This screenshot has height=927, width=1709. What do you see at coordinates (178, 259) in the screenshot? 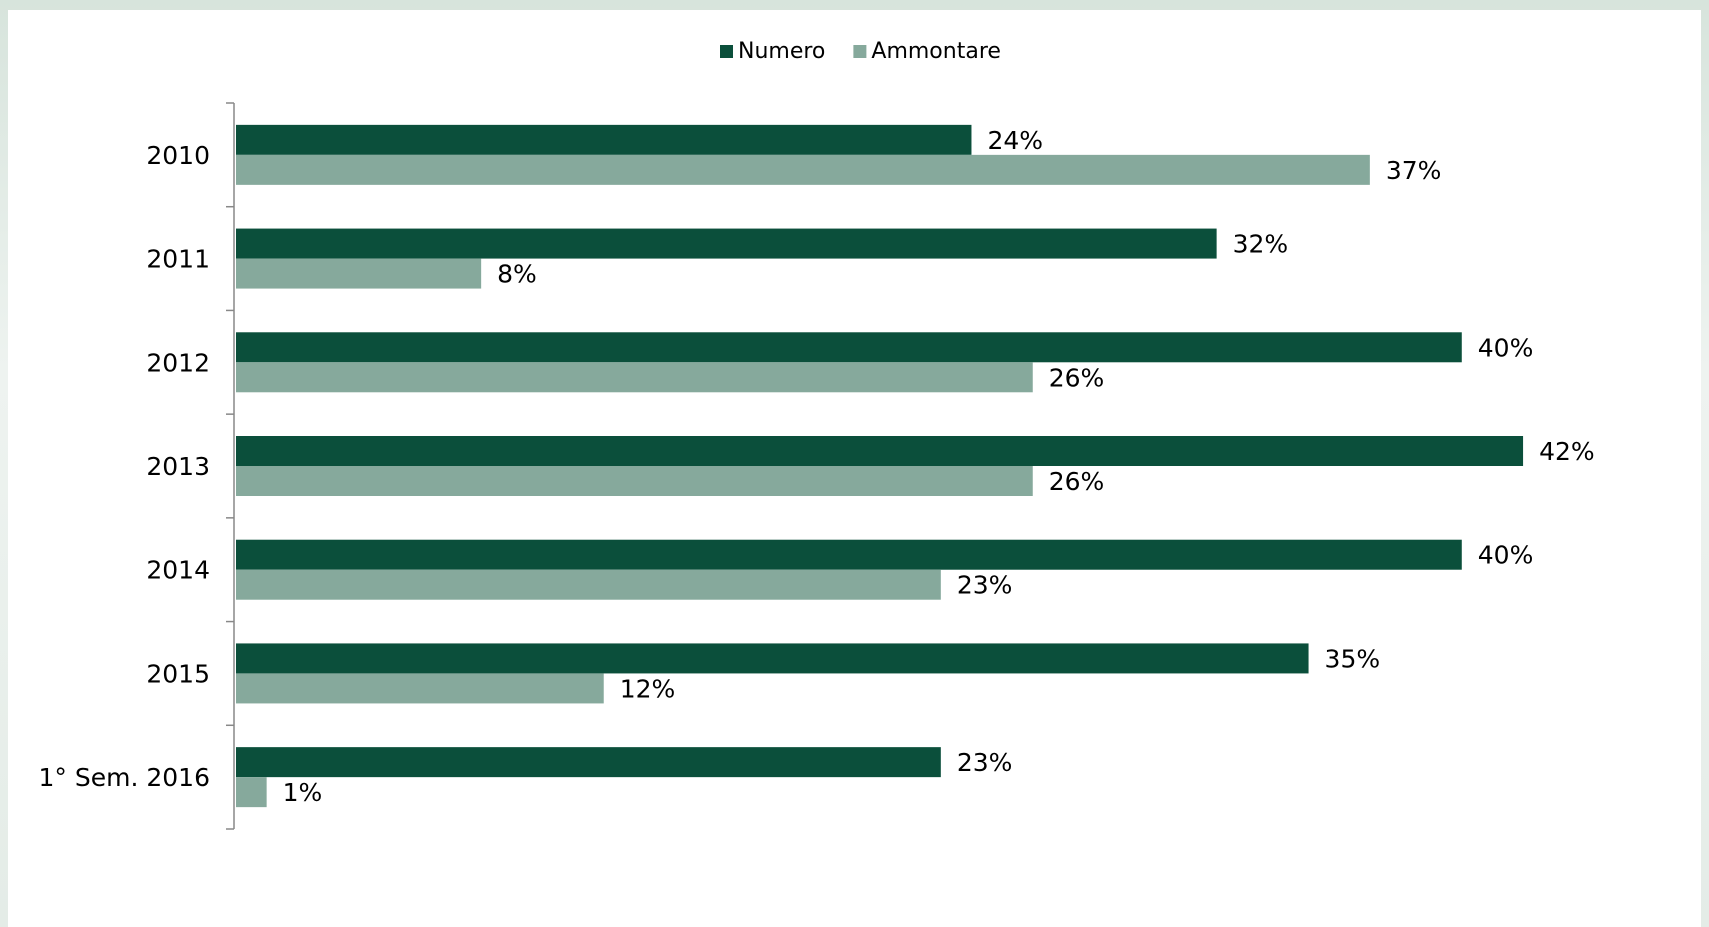
I see `category-label: 2011` at bounding box center [178, 259].